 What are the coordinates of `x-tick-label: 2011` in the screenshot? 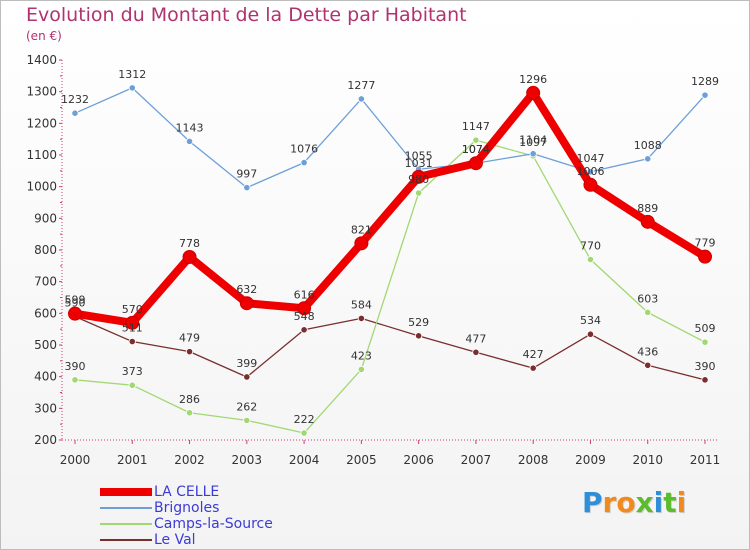 It's located at (705, 460).